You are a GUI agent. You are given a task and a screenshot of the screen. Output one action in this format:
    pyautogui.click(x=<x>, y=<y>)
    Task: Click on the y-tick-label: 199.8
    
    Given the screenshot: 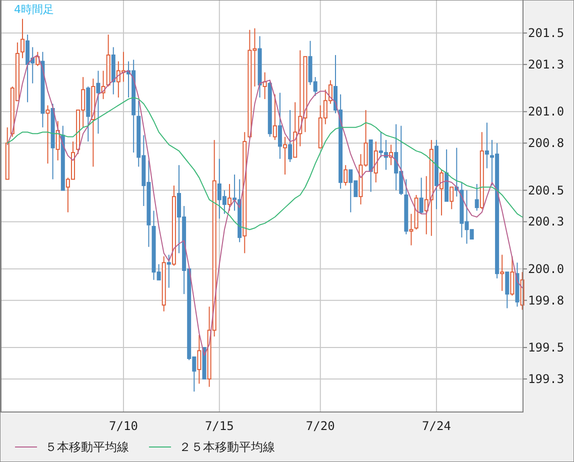 What is the action you would take?
    pyautogui.click(x=546, y=300)
    